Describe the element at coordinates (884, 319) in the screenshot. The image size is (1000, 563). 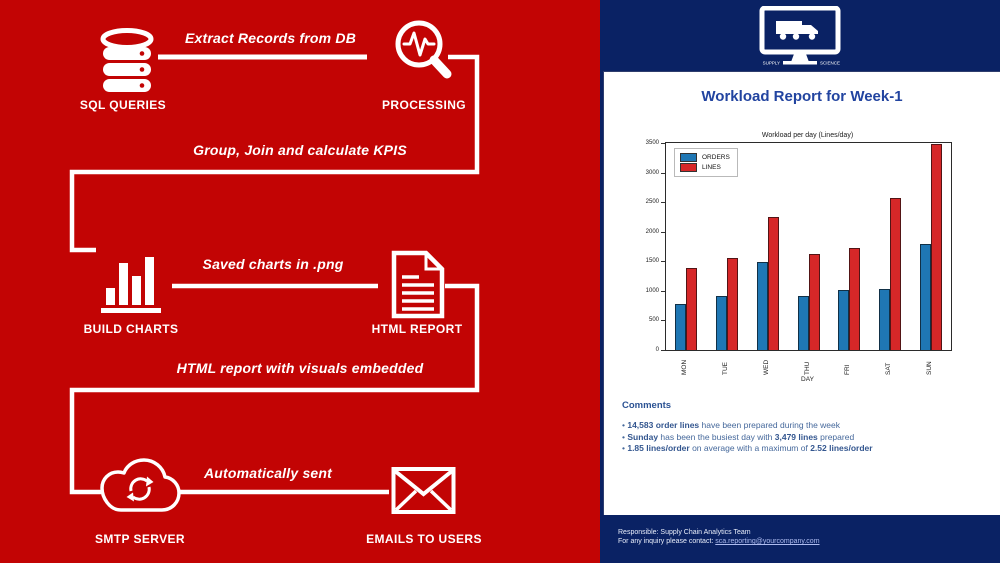
I see `orders-bar-sat` at that location.